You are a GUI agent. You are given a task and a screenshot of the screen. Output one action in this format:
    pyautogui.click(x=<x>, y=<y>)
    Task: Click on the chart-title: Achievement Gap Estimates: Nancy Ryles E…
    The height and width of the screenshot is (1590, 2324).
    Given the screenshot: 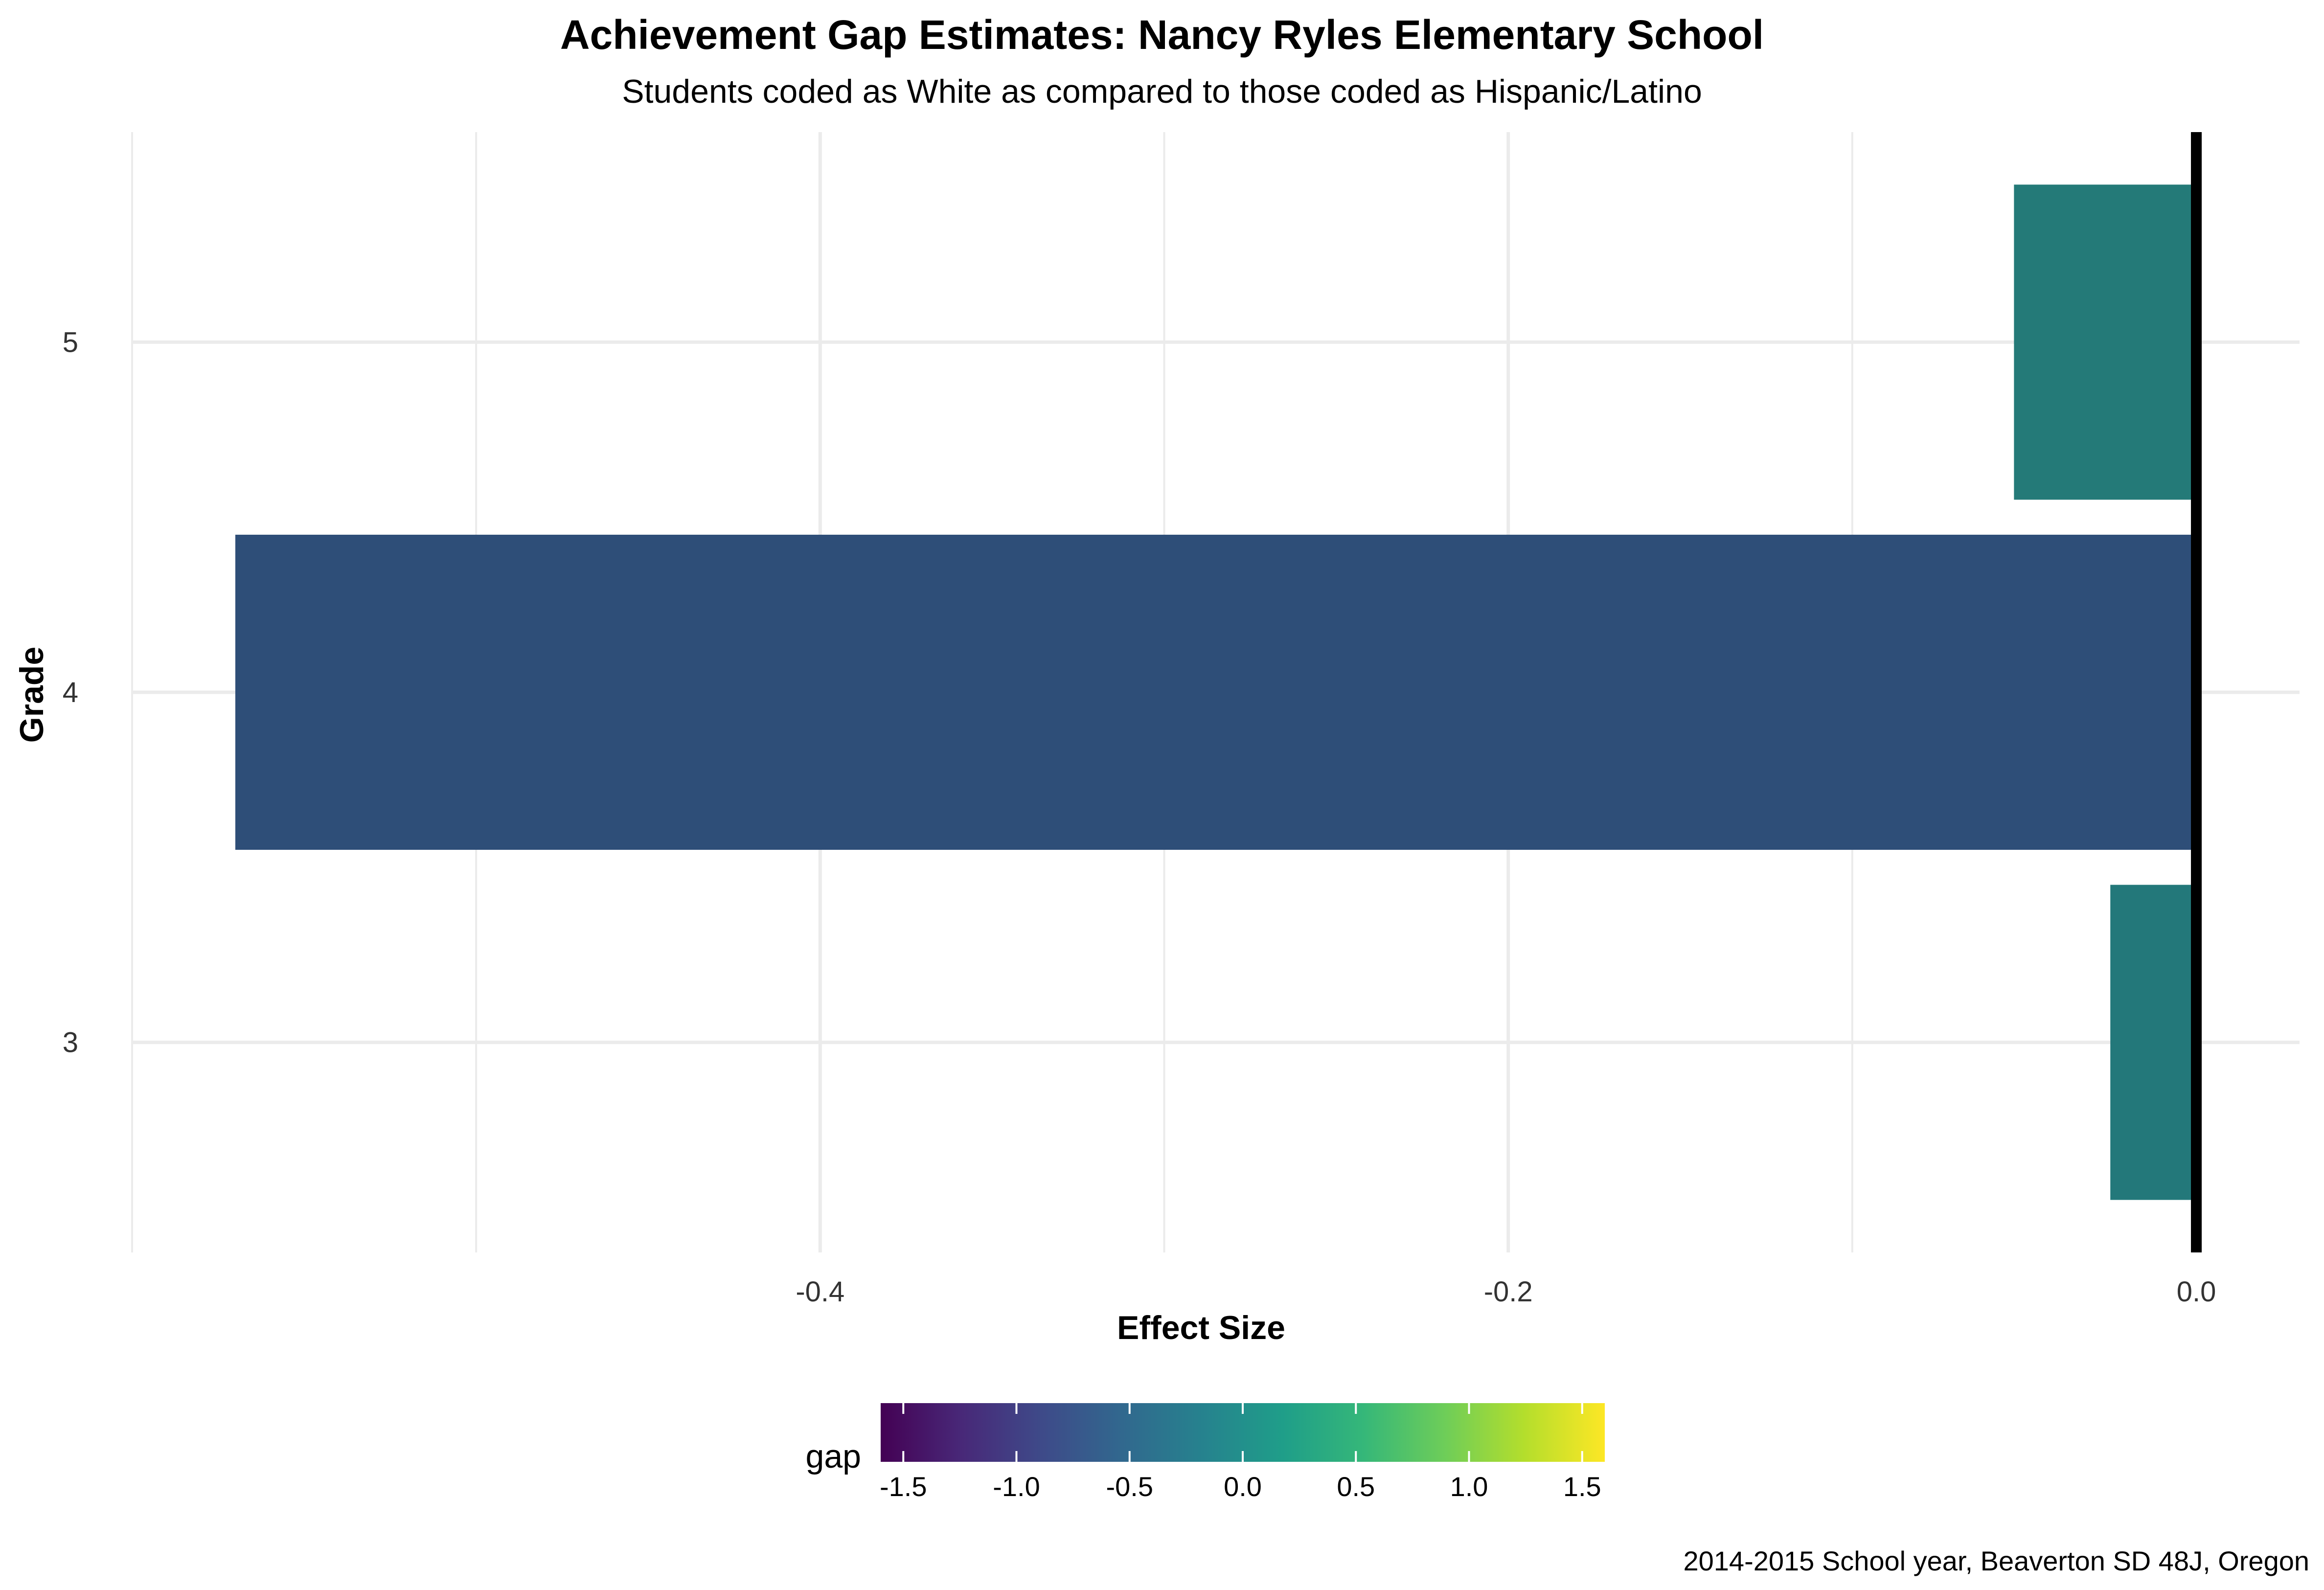 What is the action you would take?
    pyautogui.click(x=1162, y=35)
    